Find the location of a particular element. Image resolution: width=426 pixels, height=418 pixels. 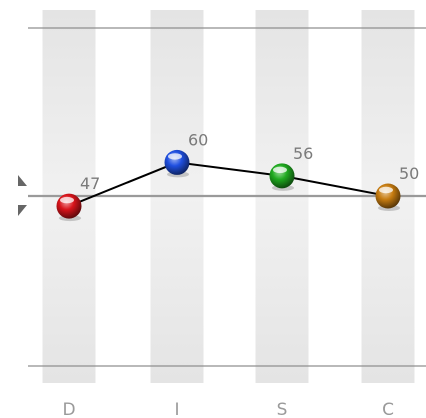

data-point-c is located at coordinates (388, 197).